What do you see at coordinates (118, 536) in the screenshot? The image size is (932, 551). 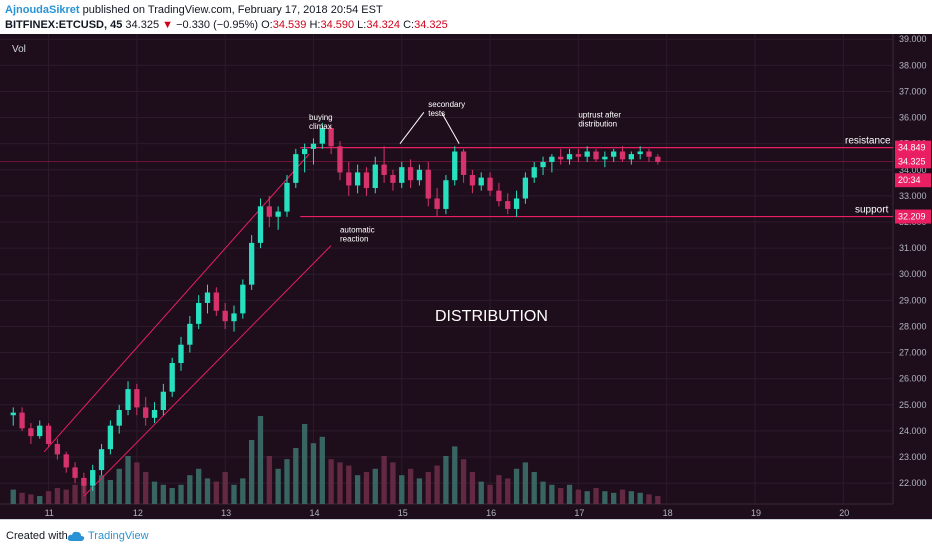 I see `tradingview-brand: TradingView` at bounding box center [118, 536].